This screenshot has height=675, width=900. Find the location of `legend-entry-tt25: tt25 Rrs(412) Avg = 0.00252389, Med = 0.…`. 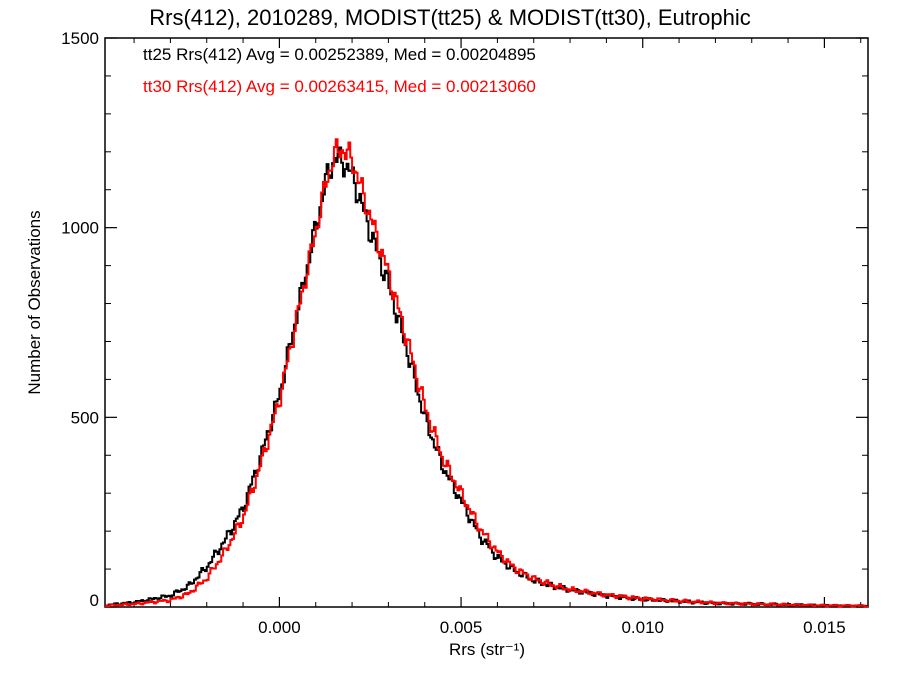

legend-entry-tt25: tt25 Rrs(412) Avg = 0.00252389, Med = 0.… is located at coordinates (339, 54).